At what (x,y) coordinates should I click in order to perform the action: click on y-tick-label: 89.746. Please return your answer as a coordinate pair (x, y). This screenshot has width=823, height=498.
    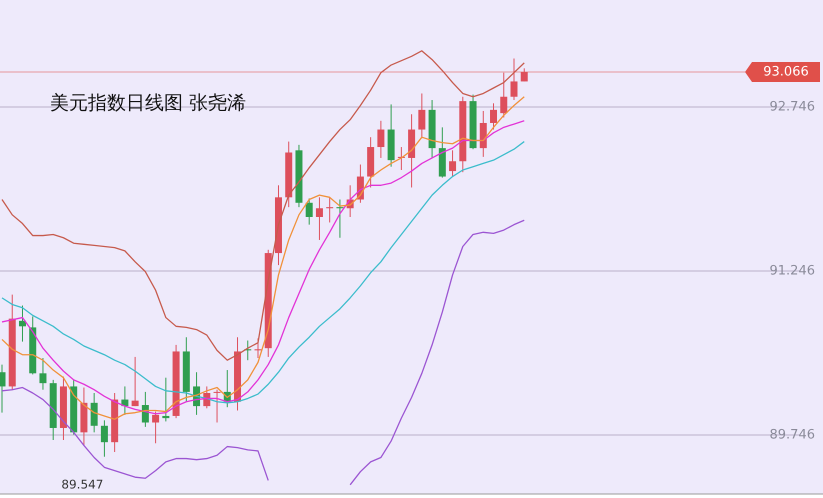
    Looking at the image, I should click on (792, 434).